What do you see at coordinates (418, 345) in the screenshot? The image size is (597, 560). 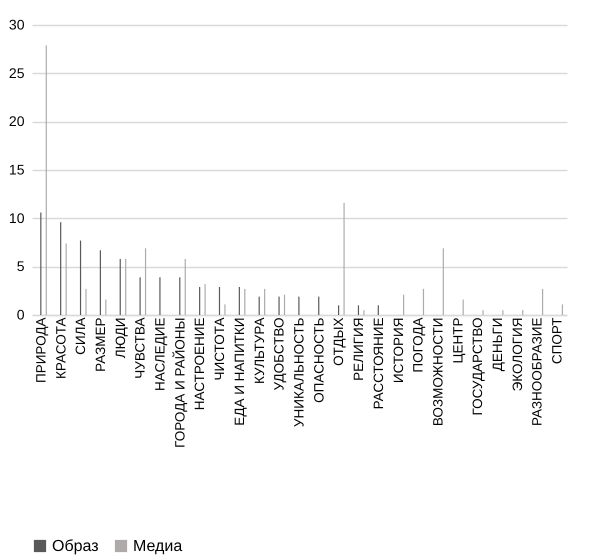 I see `x-tick-label: ПОГОДА` at bounding box center [418, 345].